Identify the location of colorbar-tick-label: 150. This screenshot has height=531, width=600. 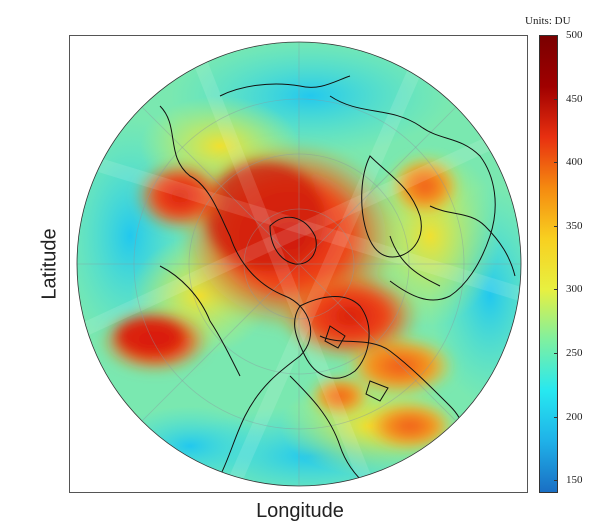
(574, 480).